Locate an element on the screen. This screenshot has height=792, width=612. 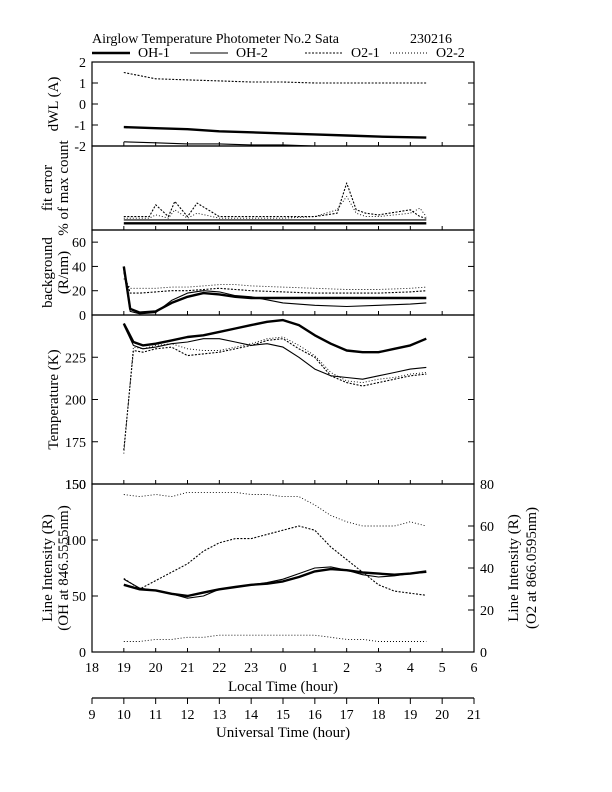
line-intensity-y2tick-label: 80 is located at coordinates (487, 485).